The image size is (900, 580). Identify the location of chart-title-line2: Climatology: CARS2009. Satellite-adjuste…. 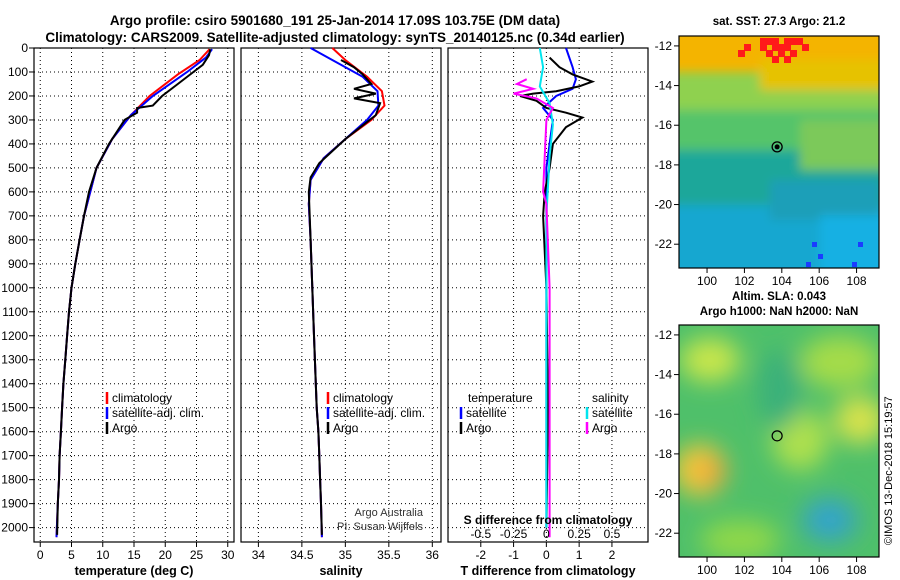
(335, 37).